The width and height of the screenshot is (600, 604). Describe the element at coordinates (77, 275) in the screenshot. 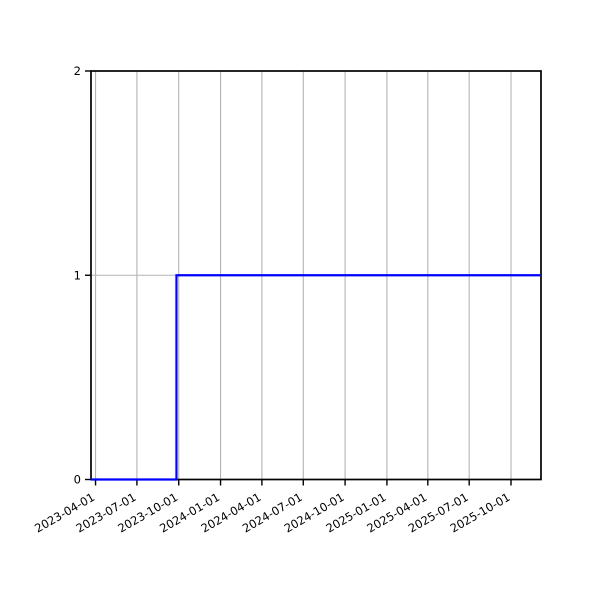

I see `y-tick-label: 1` at that location.